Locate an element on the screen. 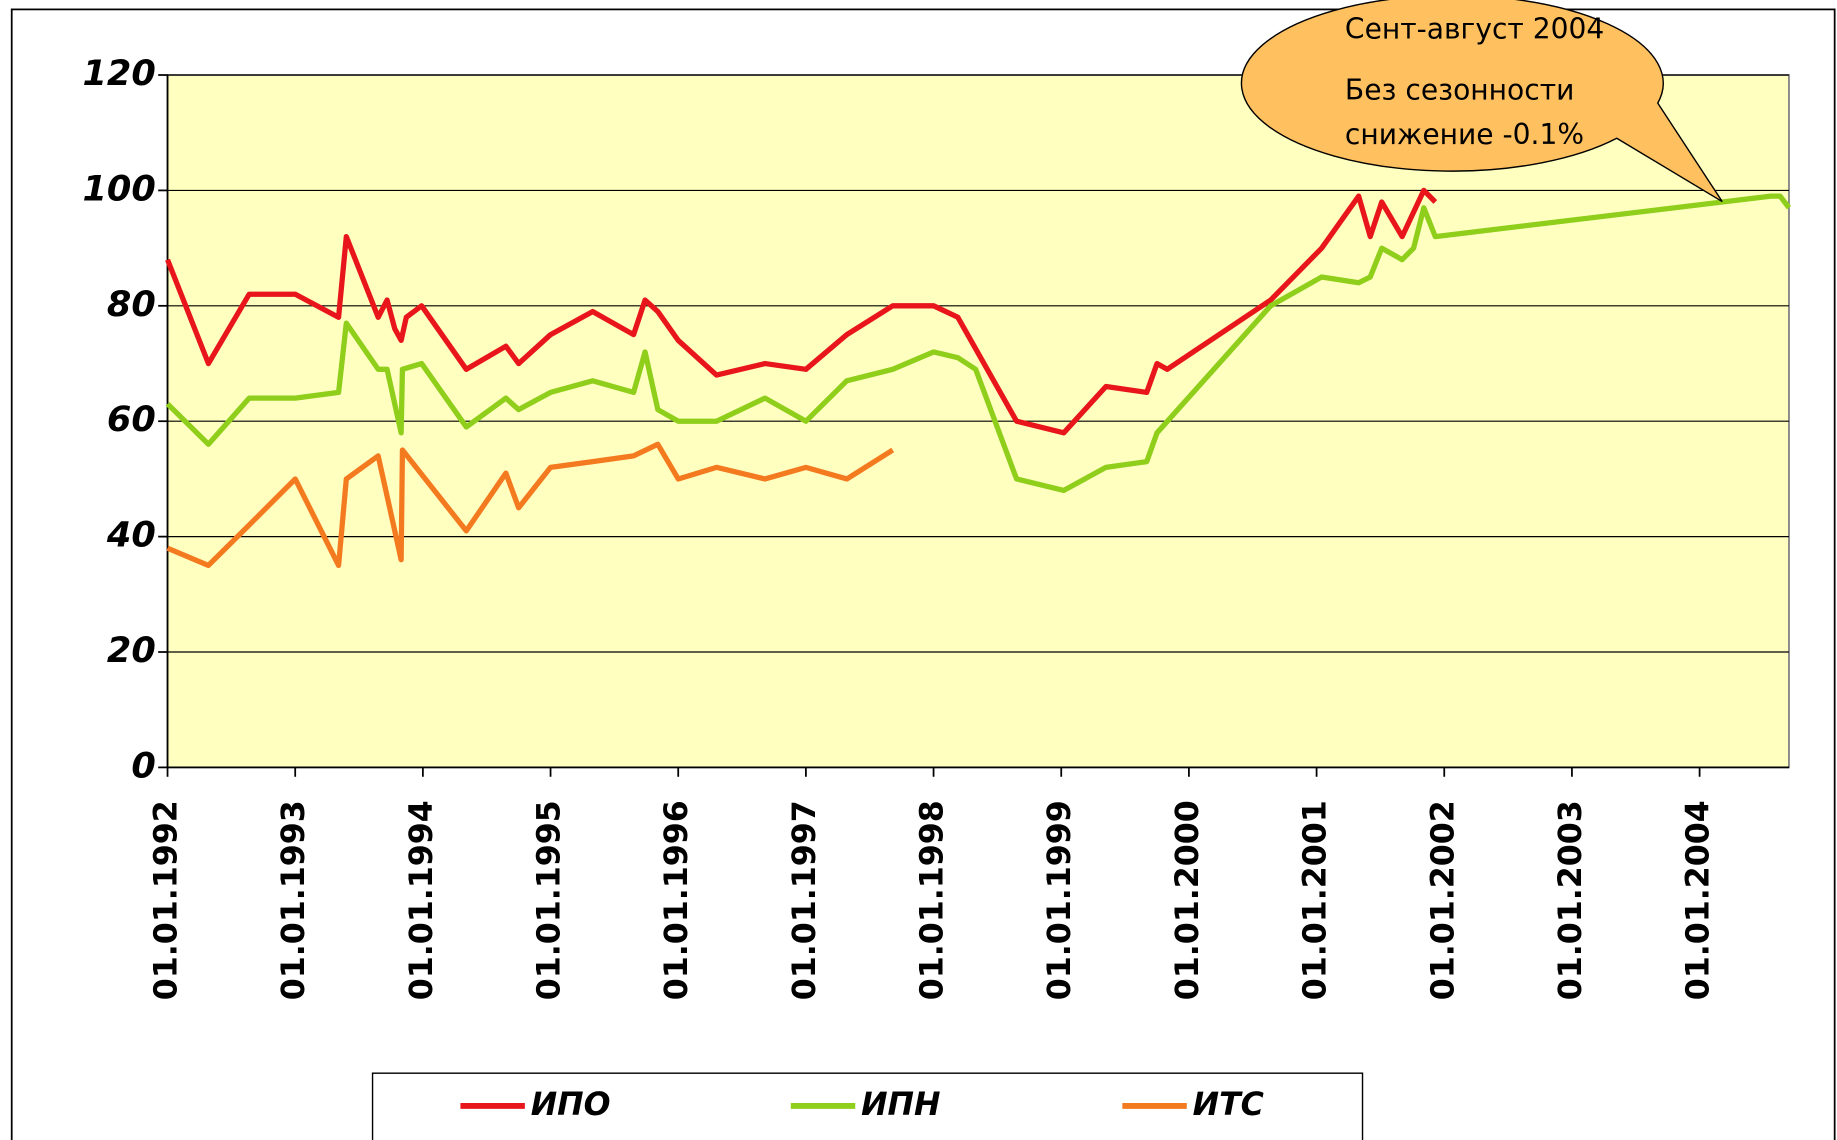  x-tick-label: 01.01.1994 is located at coordinates (422, 900).